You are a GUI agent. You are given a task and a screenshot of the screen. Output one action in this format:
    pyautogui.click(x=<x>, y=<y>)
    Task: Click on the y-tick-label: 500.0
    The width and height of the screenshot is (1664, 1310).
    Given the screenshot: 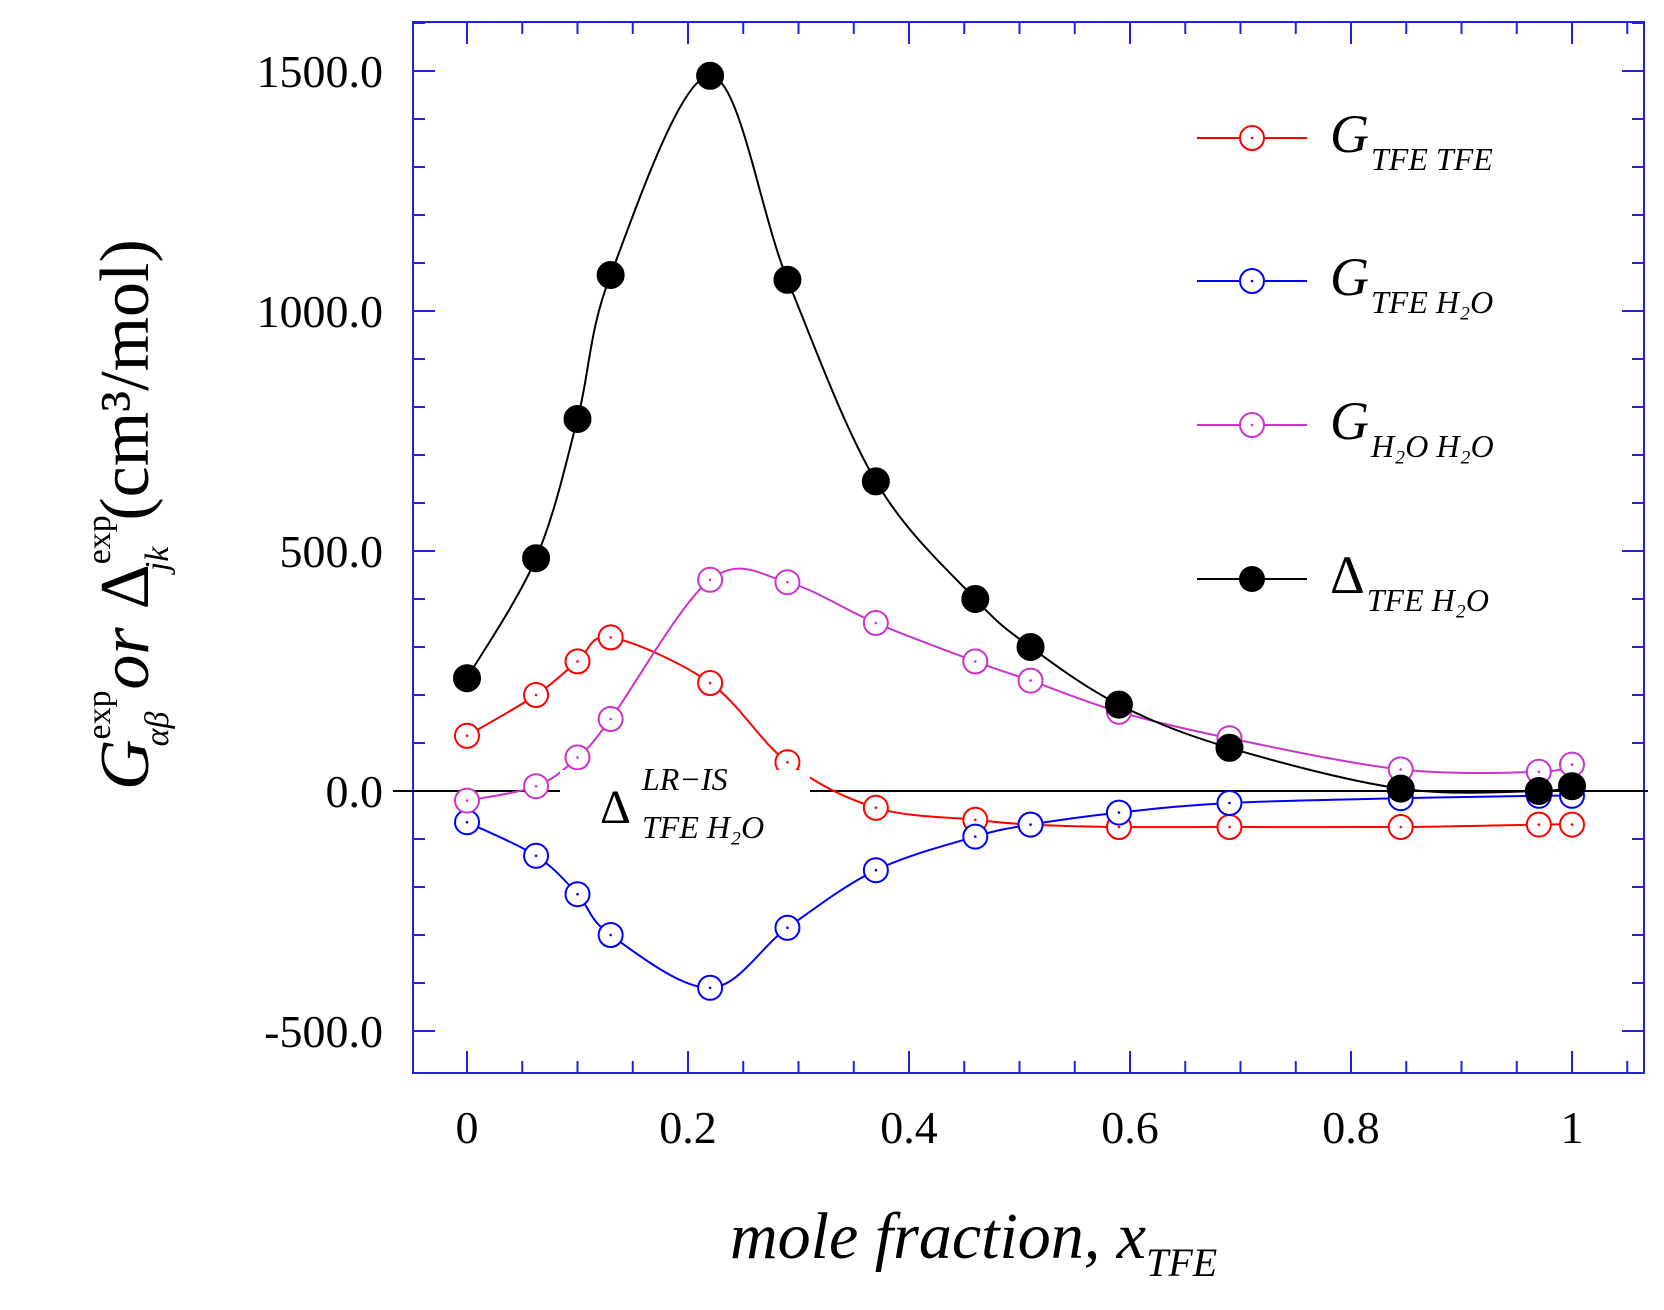 What is the action you would take?
    pyautogui.click(x=332, y=551)
    